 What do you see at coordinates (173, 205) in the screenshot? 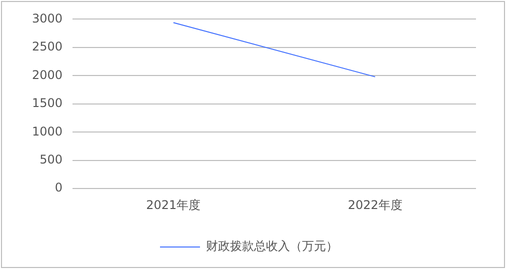
I see `x-tick-label: 2021年度` at bounding box center [173, 205].